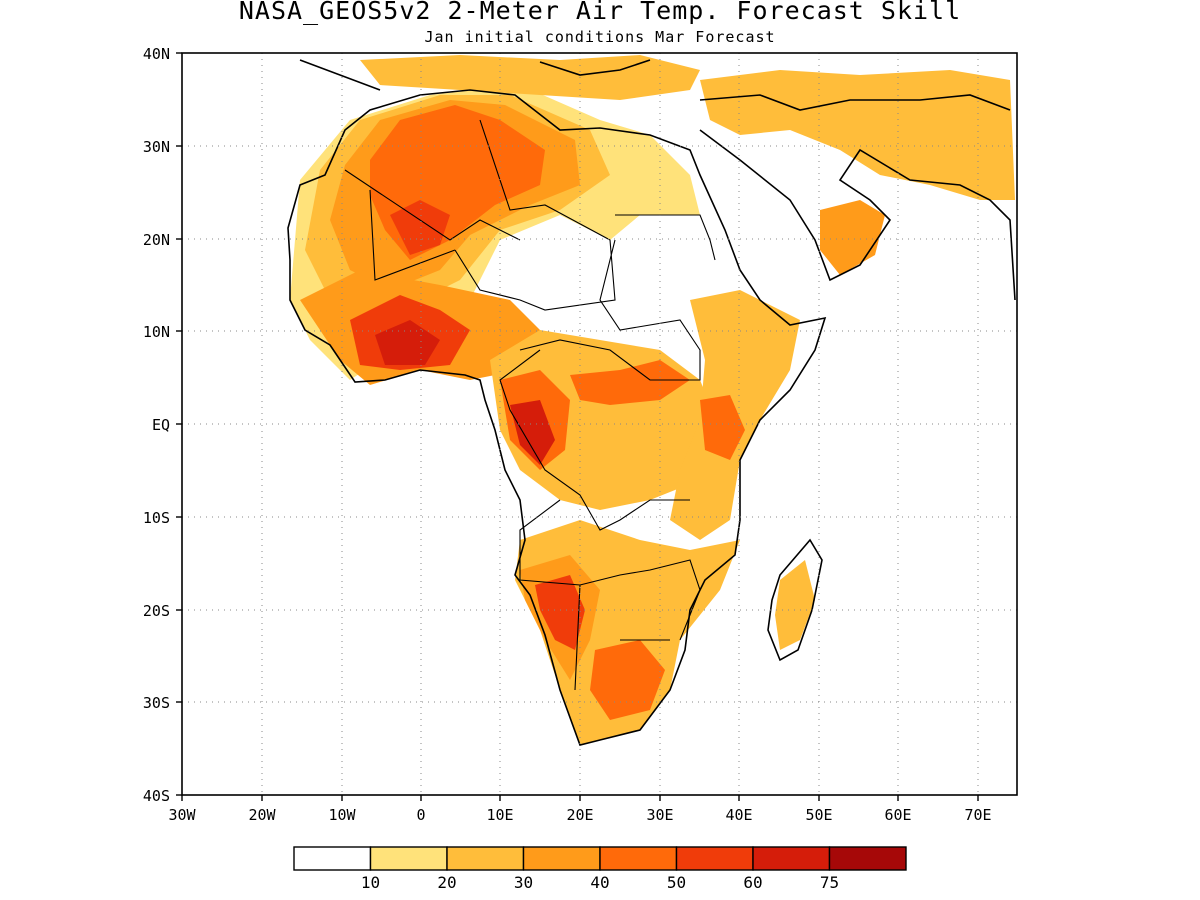 The height and width of the screenshot is (900, 1200). Describe the element at coordinates (156, 796) in the screenshot. I see `lat-tick-label: 40S` at that location.